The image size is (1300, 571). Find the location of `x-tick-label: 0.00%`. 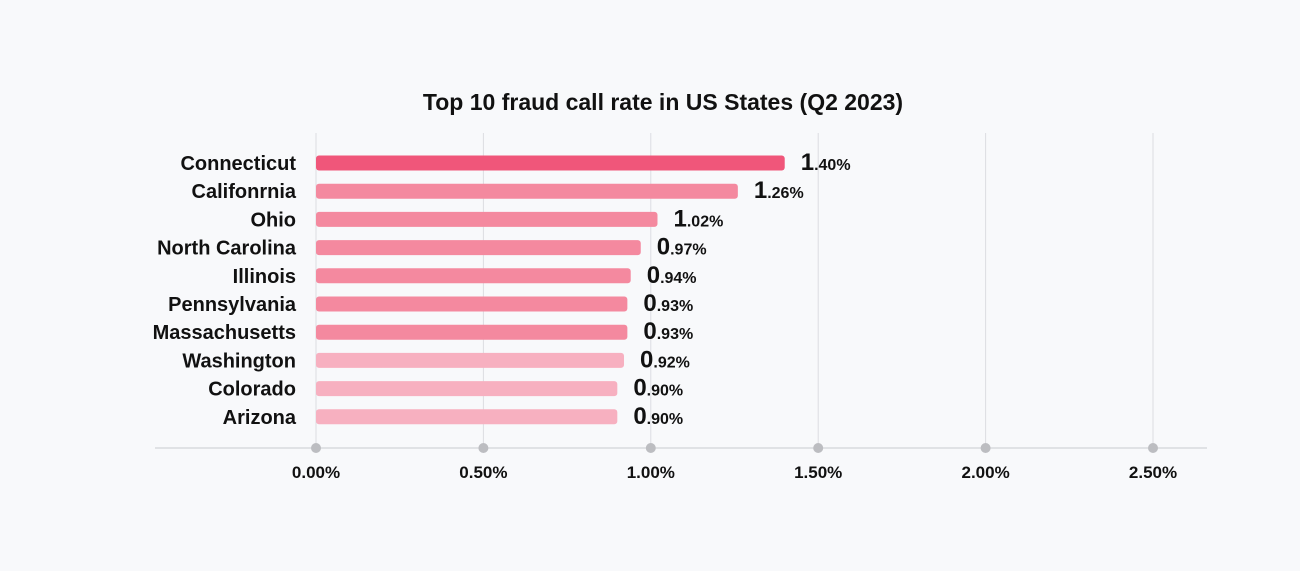

x-tick-label: 0.00% is located at coordinates (316, 472).